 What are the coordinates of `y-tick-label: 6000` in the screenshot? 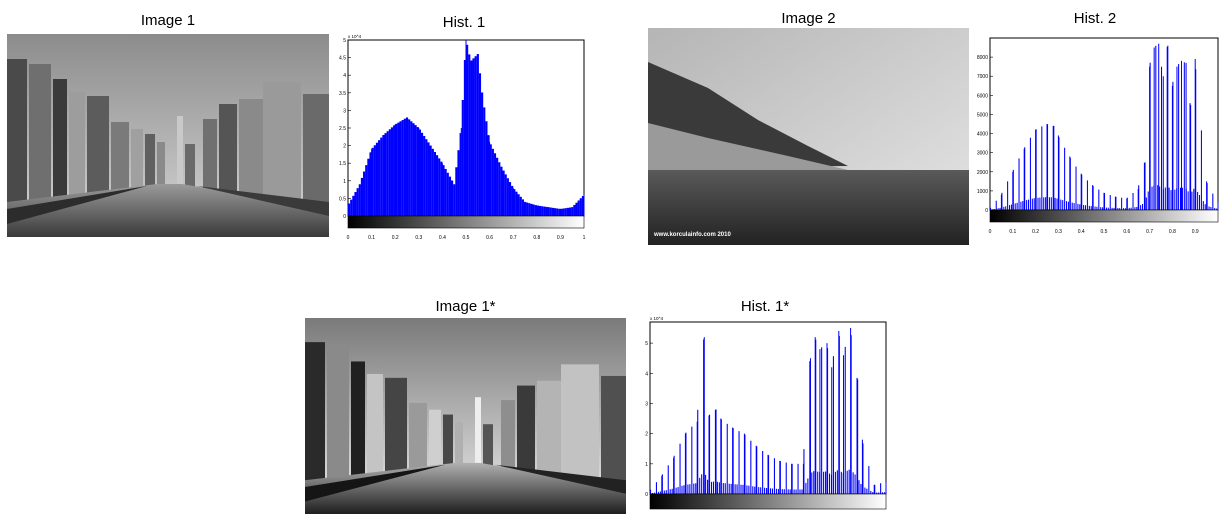 It's located at (982, 96).